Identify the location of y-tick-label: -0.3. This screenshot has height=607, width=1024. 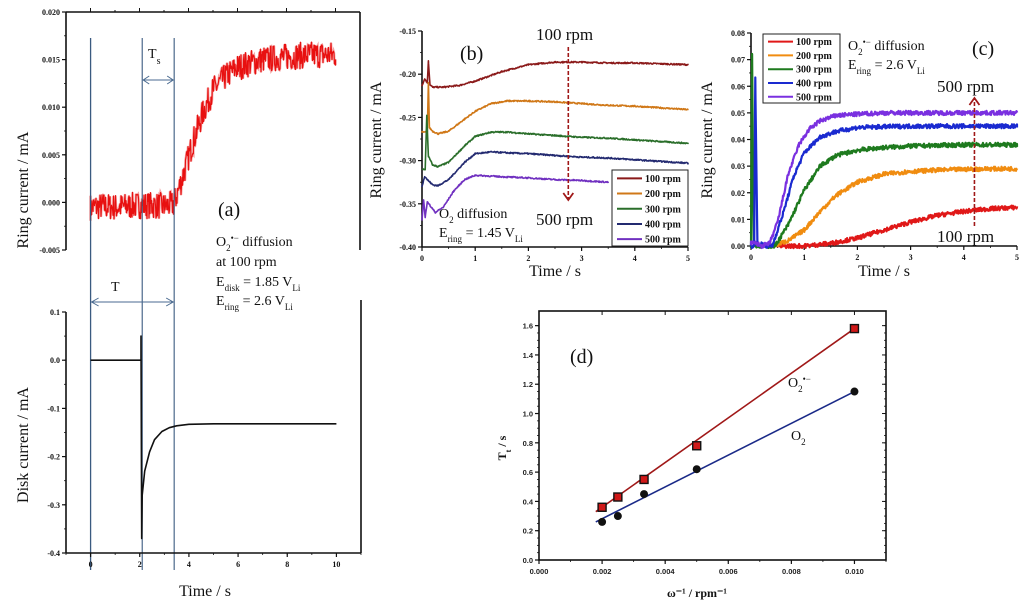
(53, 505).